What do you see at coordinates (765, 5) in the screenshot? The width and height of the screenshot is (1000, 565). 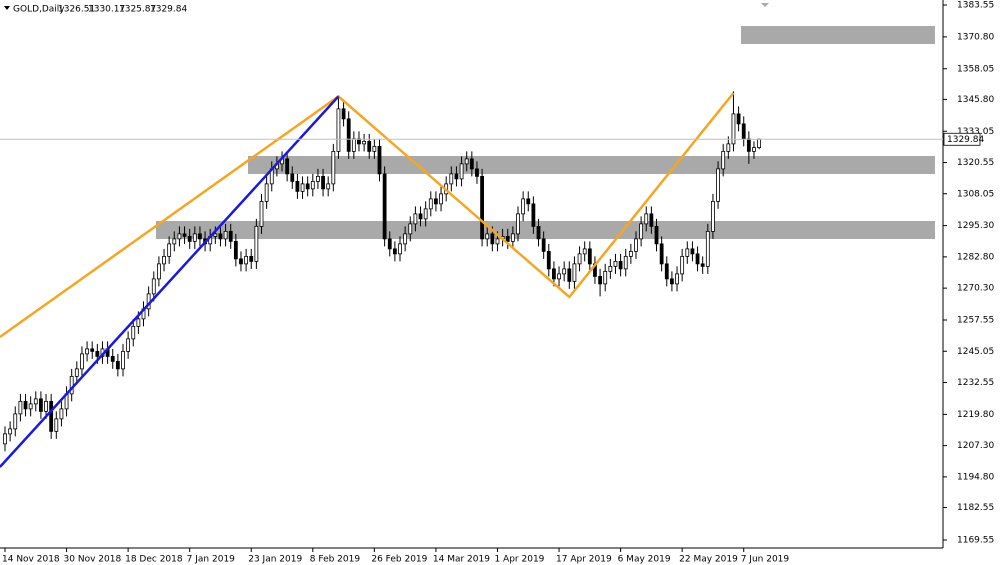 I see `shift-marker` at bounding box center [765, 5].